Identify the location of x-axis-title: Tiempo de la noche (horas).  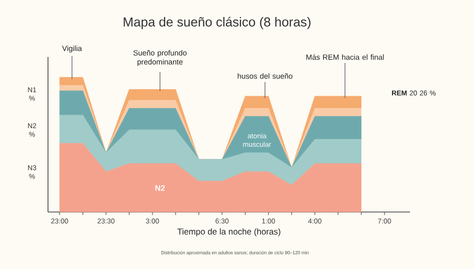
(228, 232).